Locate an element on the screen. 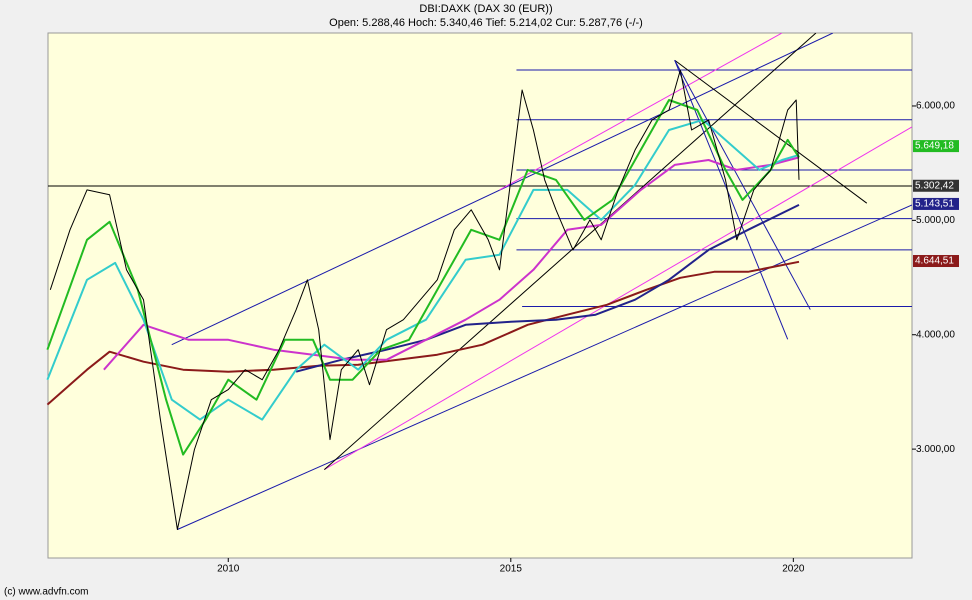 The width and height of the screenshot is (972, 600). price-label: 5.302,42 is located at coordinates (934, 185).